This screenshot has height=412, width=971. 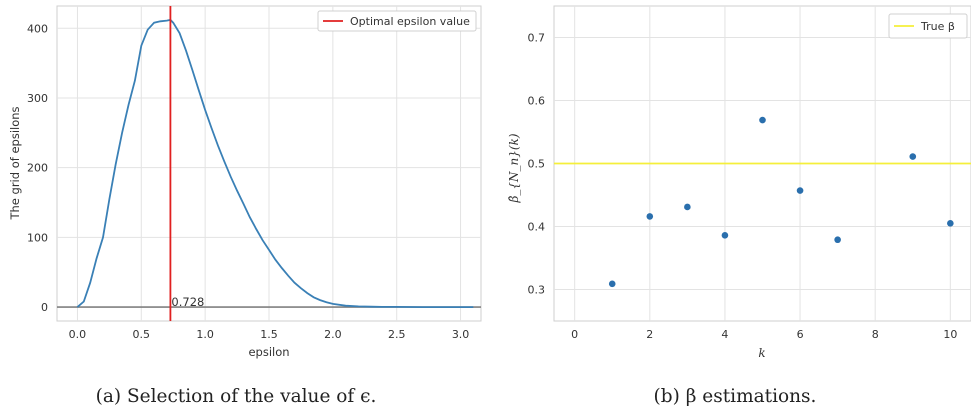 What do you see at coordinates (875, 334) in the screenshot?
I see `x-tick-label: 8` at bounding box center [875, 334].